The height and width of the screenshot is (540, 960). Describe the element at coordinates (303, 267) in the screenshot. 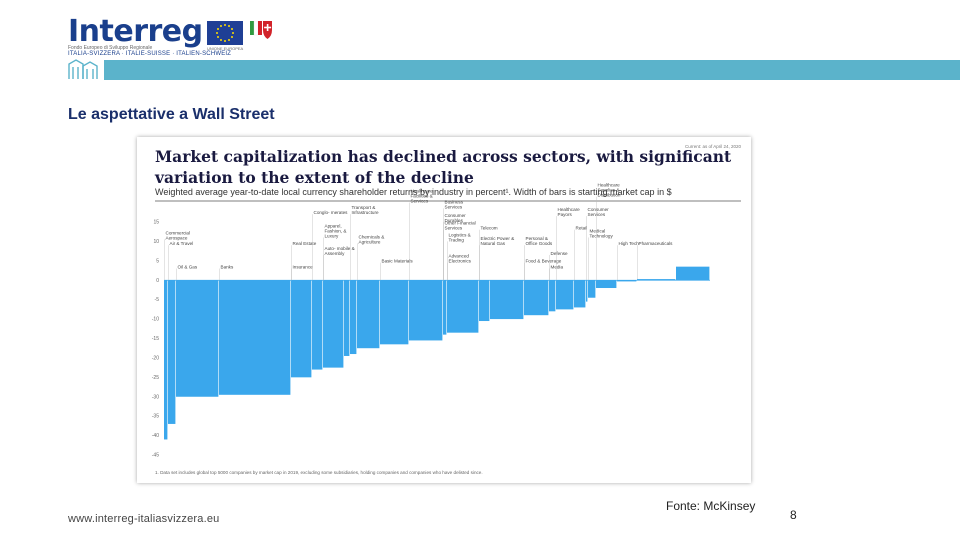

I see `category-label: Insurance` at that location.